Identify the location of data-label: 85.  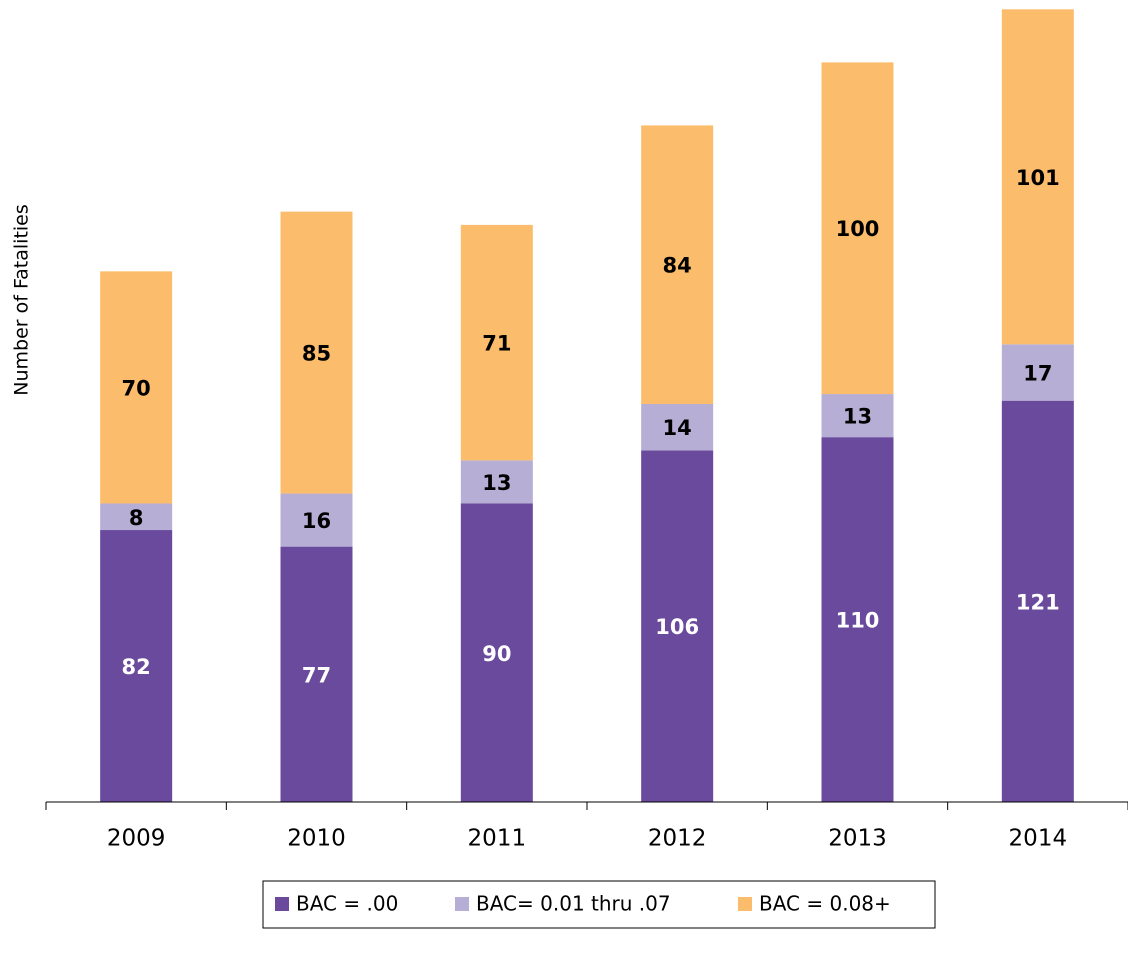
(316, 354).